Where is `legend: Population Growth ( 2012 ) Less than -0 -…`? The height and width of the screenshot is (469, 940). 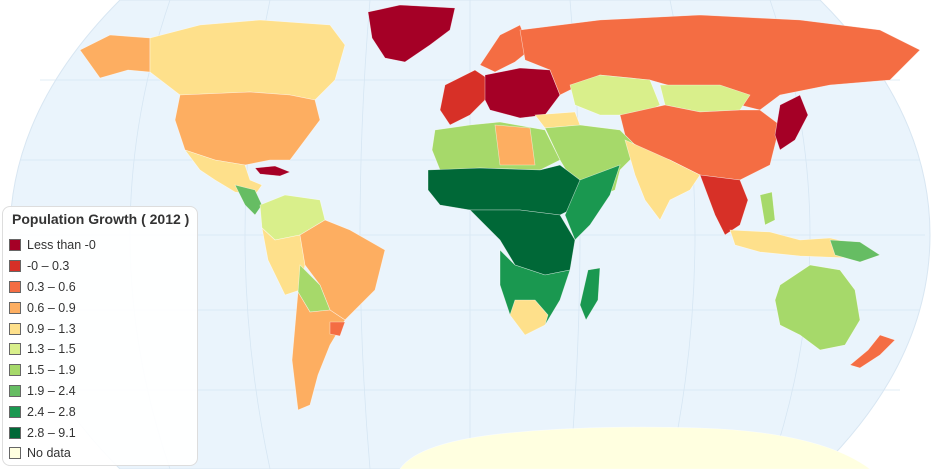 legend: Population Growth ( 2012 ) Less than -0 -… is located at coordinates (100, 336).